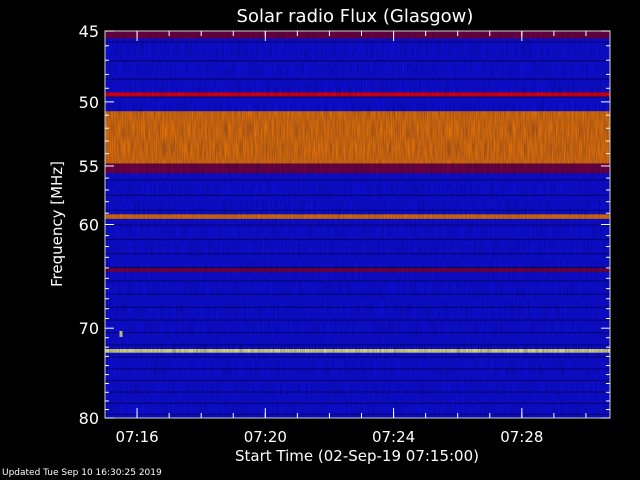  I want to click on y-tick-label: 70, so click(89, 328).